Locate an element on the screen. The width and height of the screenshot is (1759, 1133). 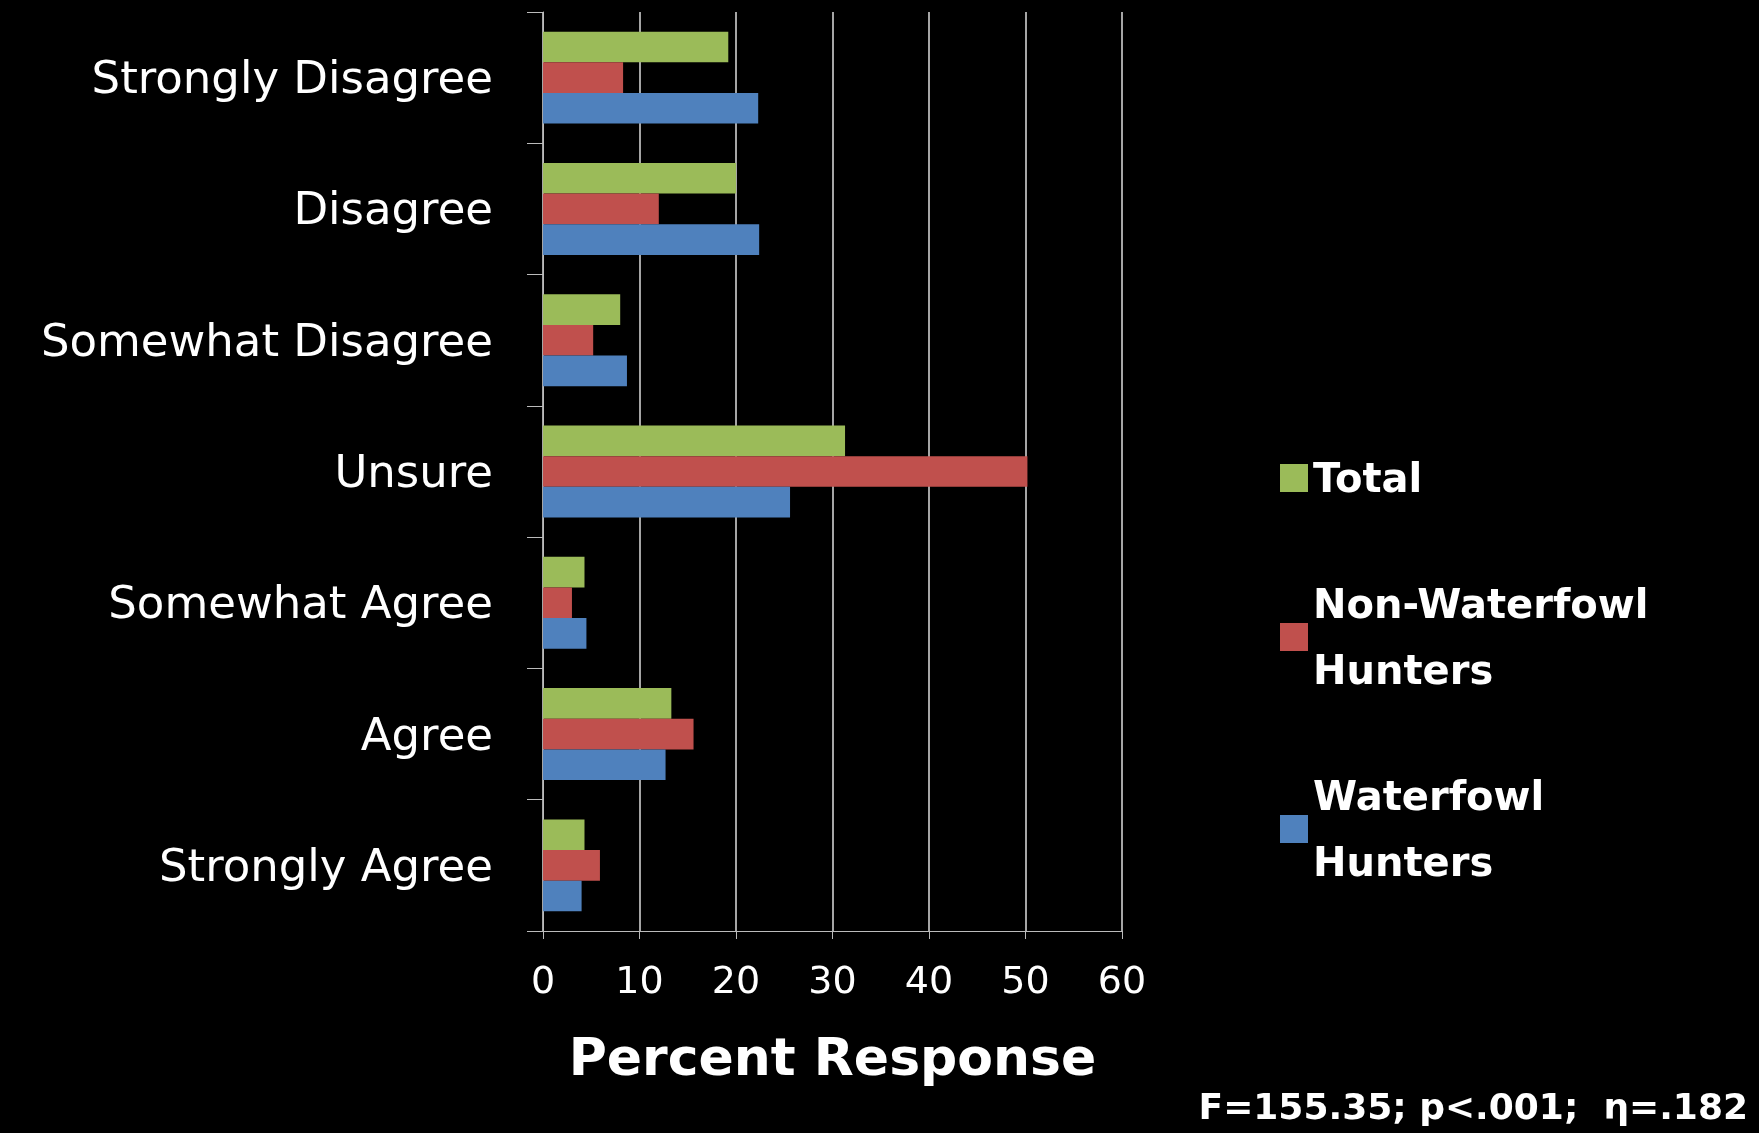
y-tick-label: Disagree is located at coordinates (393, 209).